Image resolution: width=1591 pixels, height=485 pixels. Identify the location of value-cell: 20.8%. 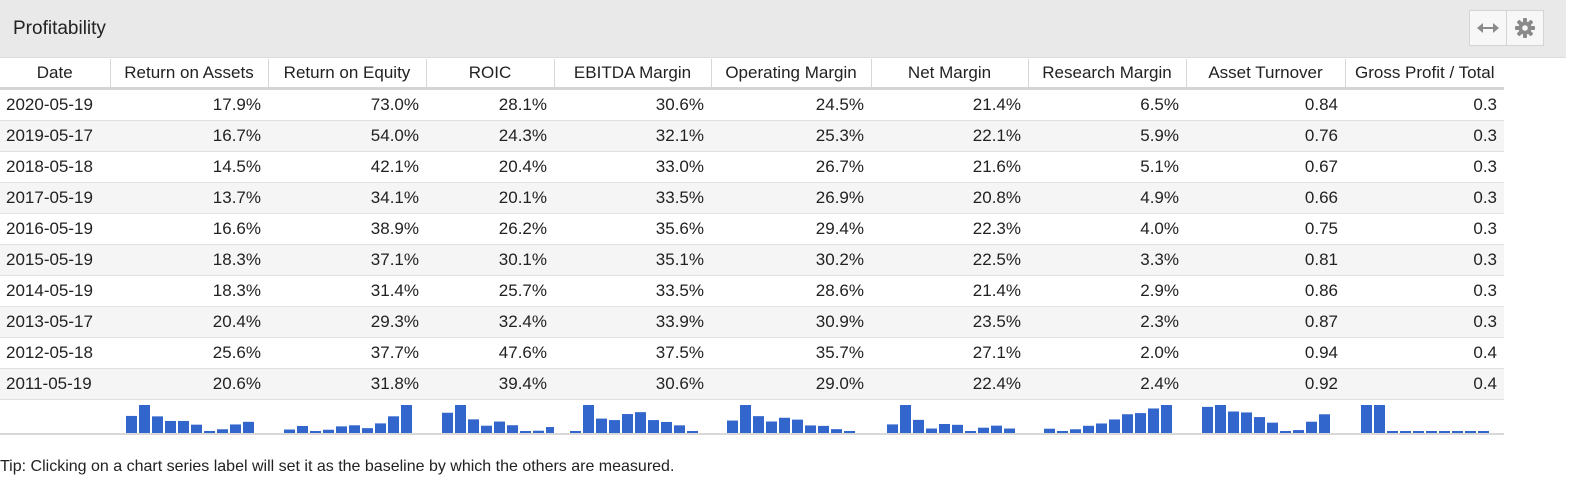
(949, 198).